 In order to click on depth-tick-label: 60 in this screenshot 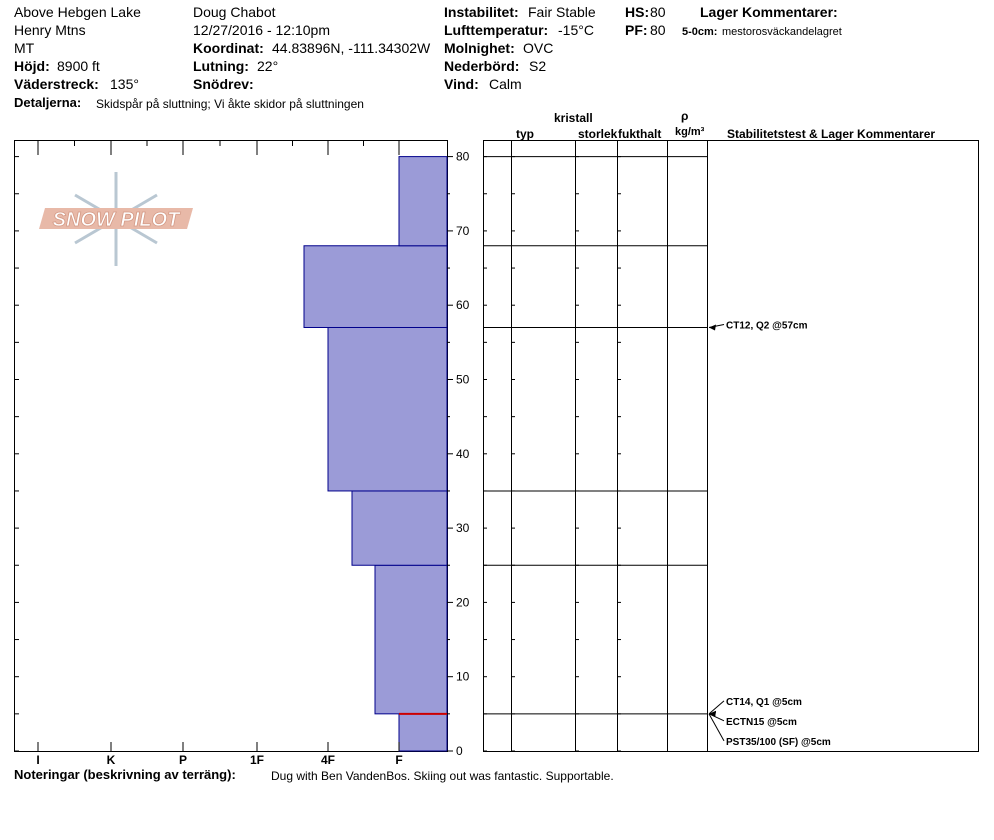, I will do `click(463, 305)`.